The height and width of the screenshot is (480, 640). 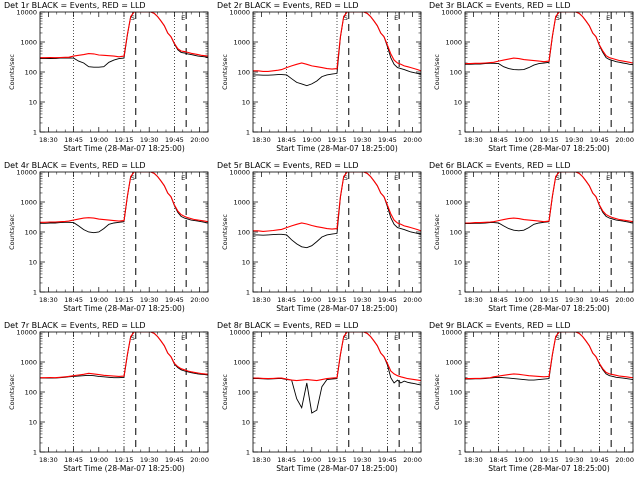 What do you see at coordinates (75, 165) in the screenshot?
I see `panel-title: Det 4r BLACK = Events, RED = LLD` at bounding box center [75, 165].